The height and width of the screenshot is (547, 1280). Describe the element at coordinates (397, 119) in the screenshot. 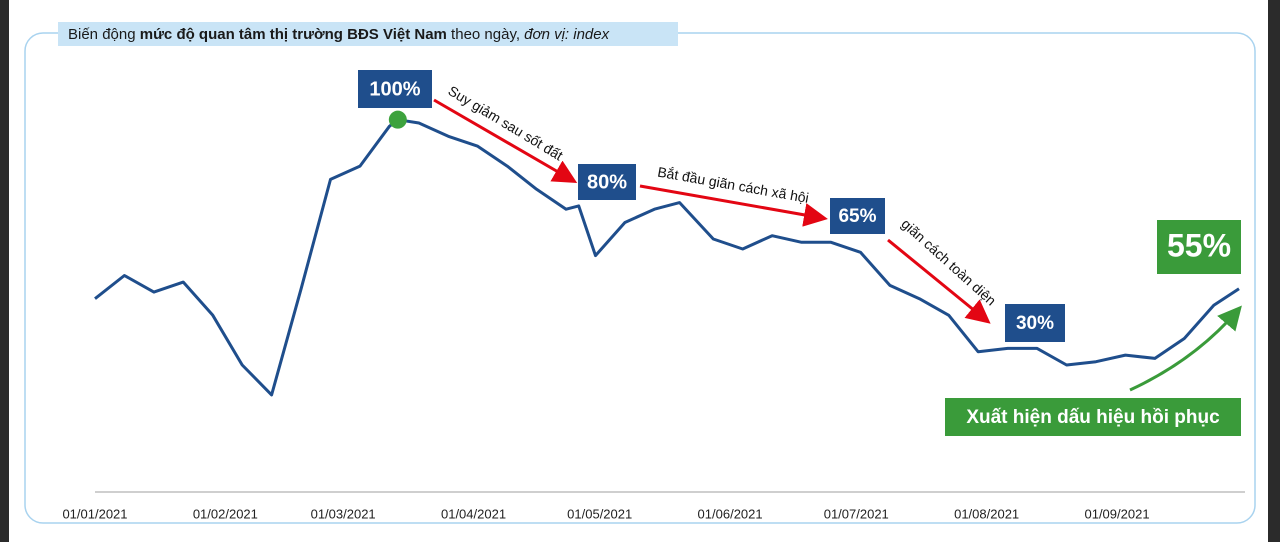

I see `peak-marker` at that location.